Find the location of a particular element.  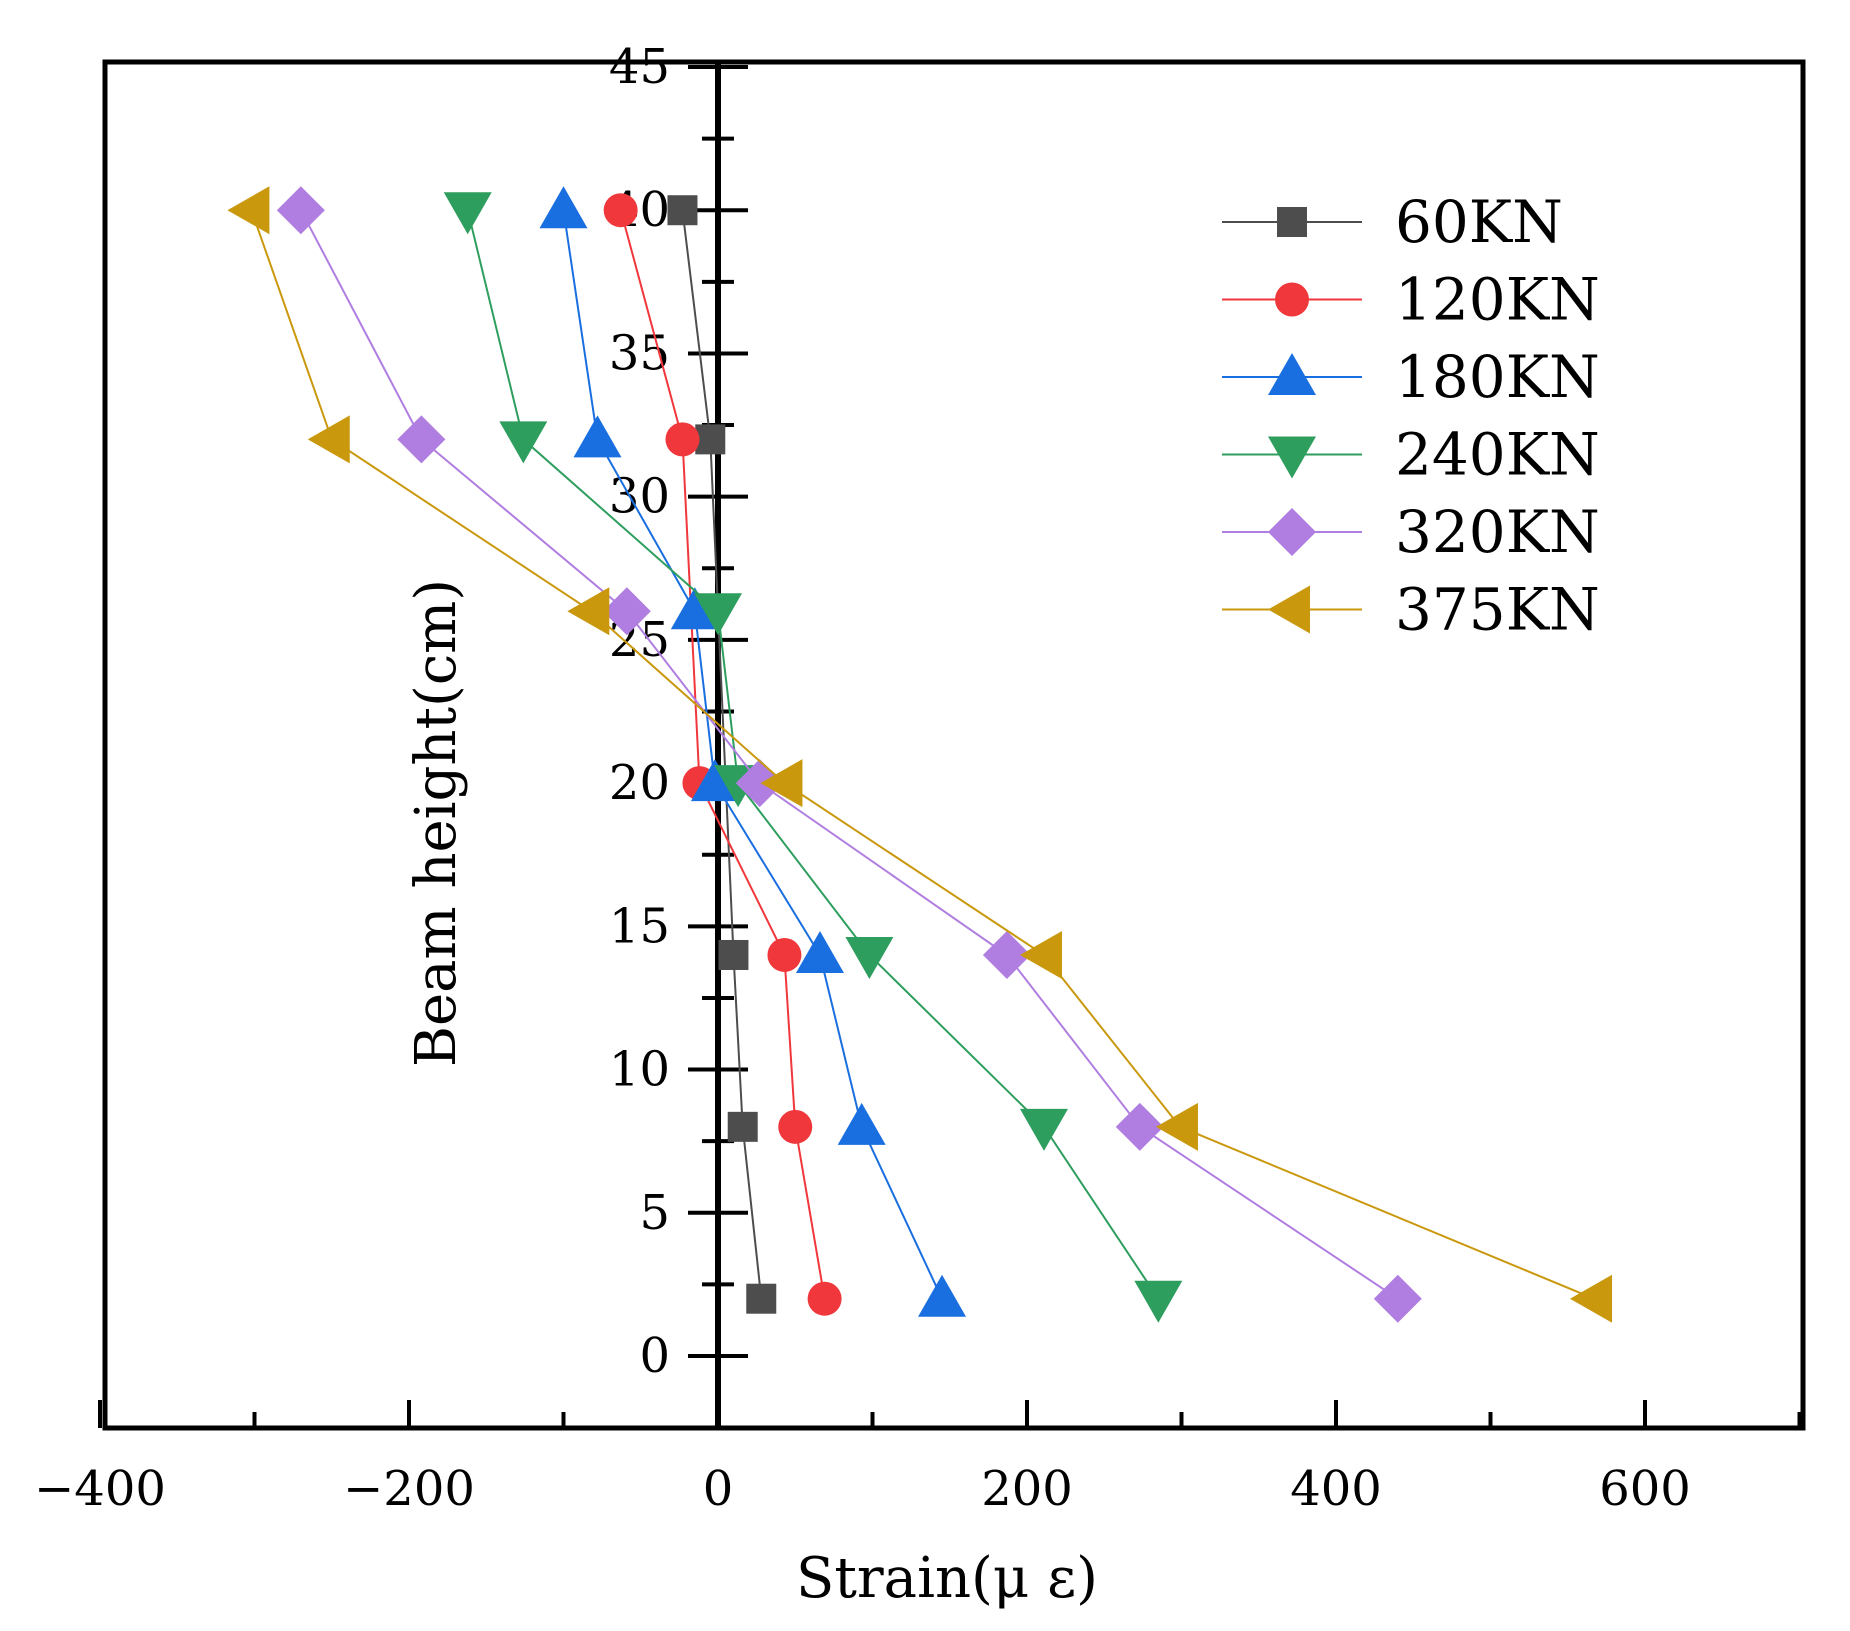

legend-label: 180KN is located at coordinates (1497, 377).